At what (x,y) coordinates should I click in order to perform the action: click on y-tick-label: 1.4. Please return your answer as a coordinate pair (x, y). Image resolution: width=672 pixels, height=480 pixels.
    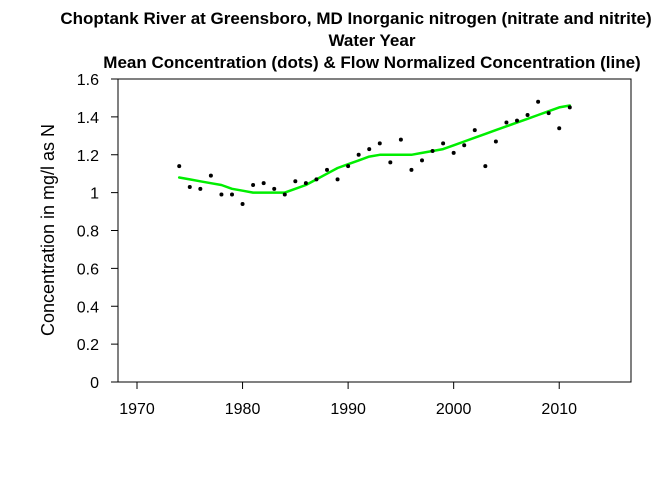
    Looking at the image, I should click on (88, 118).